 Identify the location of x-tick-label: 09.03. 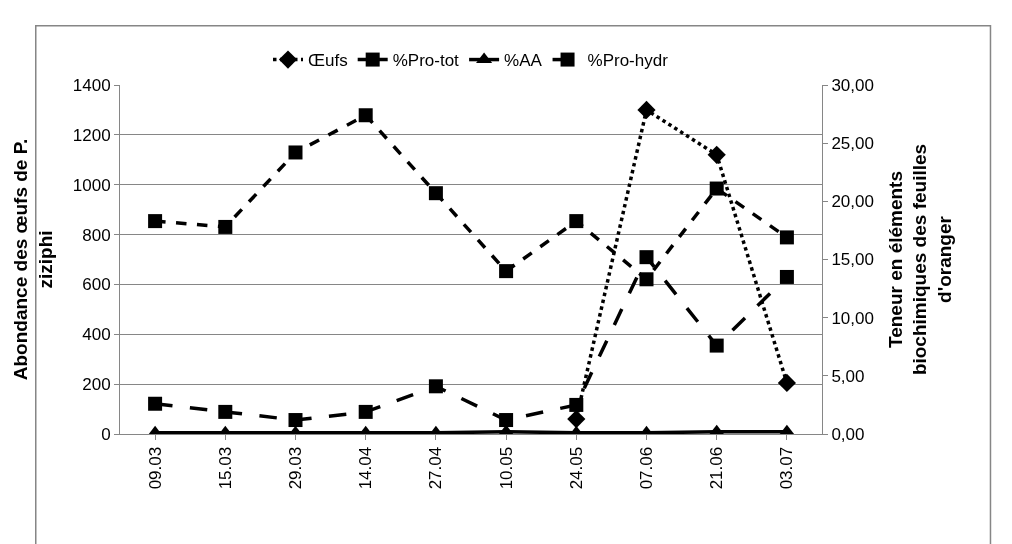
(155, 468).